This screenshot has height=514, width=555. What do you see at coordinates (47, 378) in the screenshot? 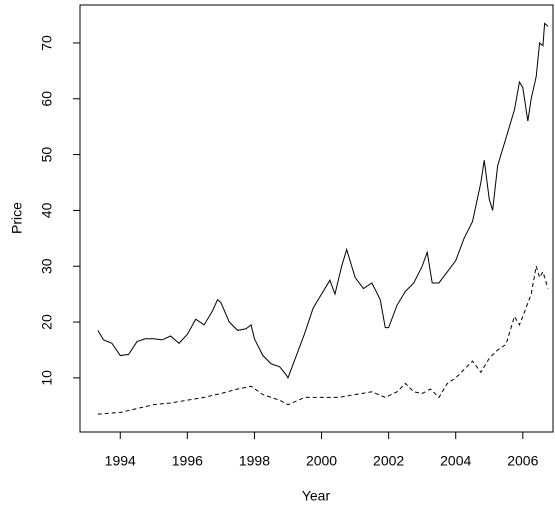
I see `y-tick-label: 10` at bounding box center [47, 378].